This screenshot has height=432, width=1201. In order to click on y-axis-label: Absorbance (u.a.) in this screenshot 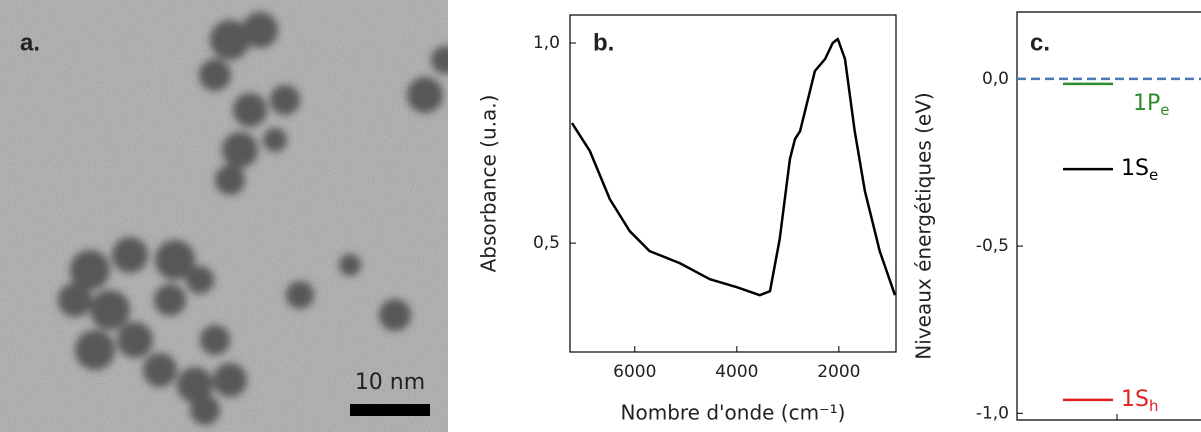, I will do `click(489, 184)`.